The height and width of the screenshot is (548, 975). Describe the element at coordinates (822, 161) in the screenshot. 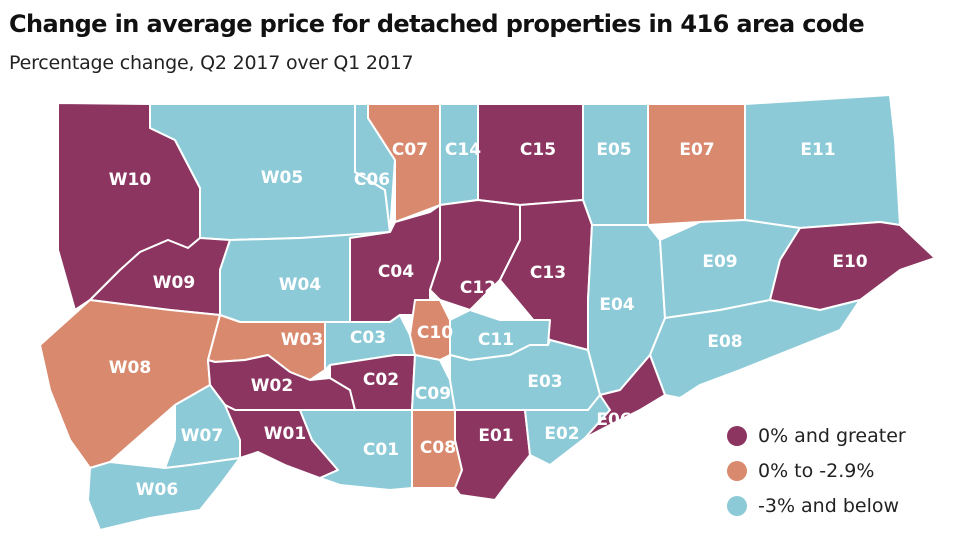

I see `district-e11` at that location.